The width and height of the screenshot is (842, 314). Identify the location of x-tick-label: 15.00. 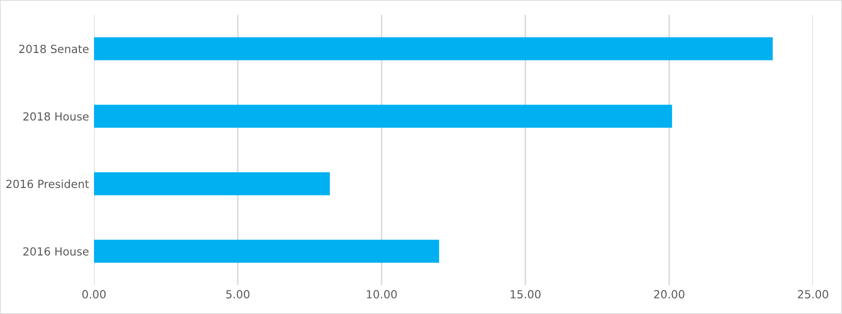
(525, 294).